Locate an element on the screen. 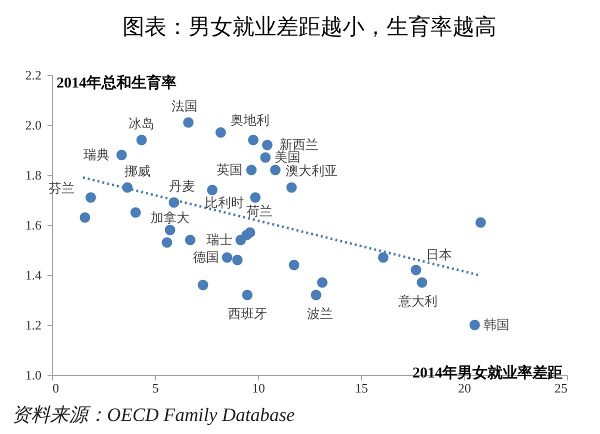  text: 资料来源：OECD Family Database is located at coordinates (153, 415).